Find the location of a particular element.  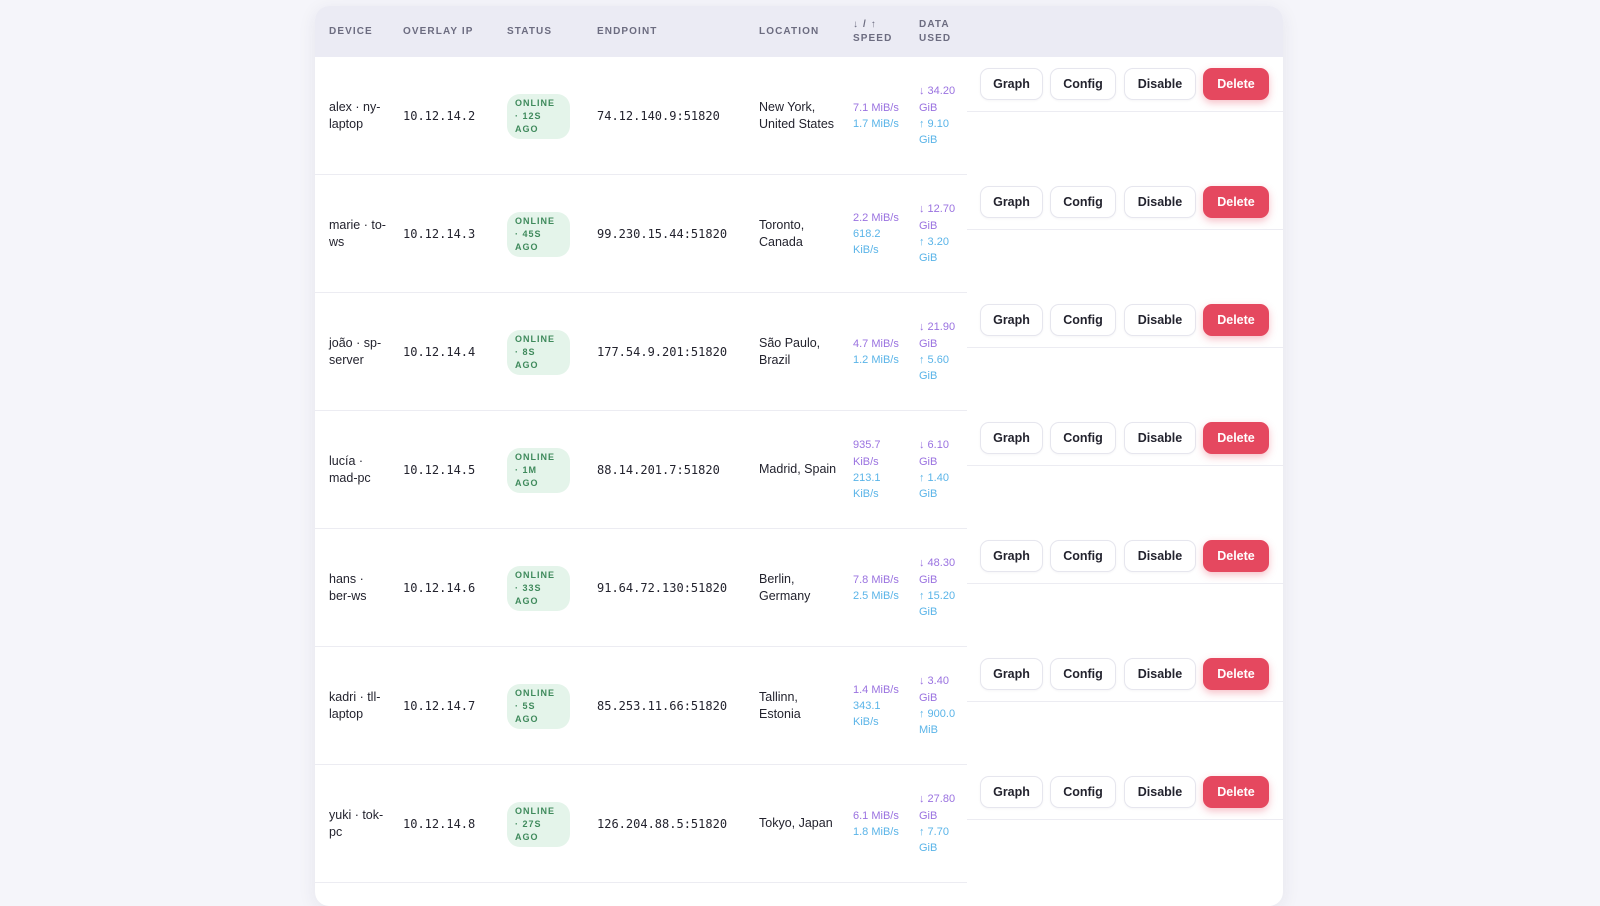

speed-down: 2.2 MiB/s is located at coordinates (876, 217).